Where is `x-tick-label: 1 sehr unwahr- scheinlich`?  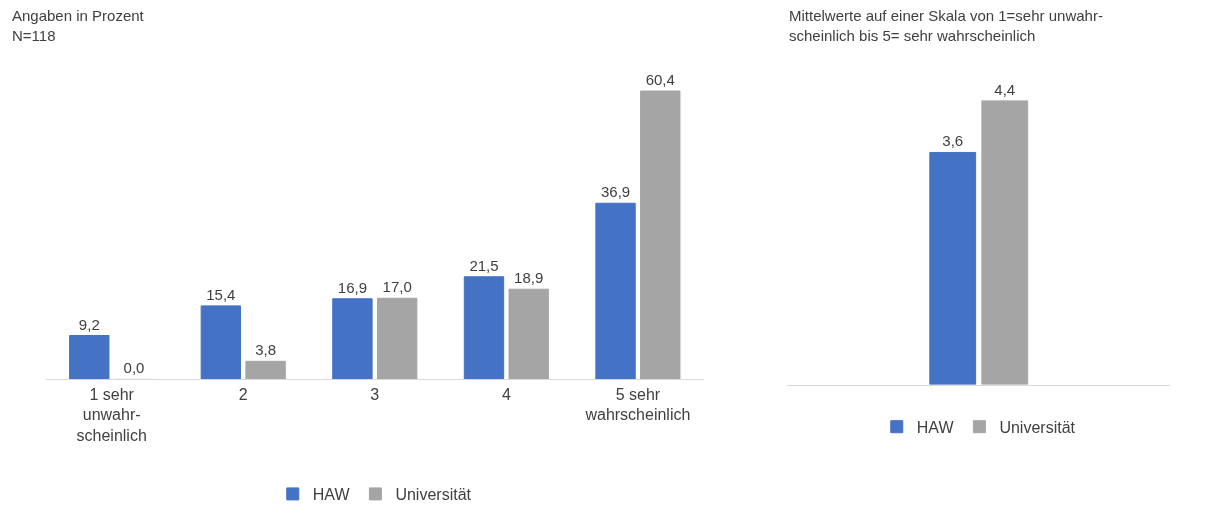 x-tick-label: 1 sehr unwahr- scheinlich is located at coordinates (111, 415).